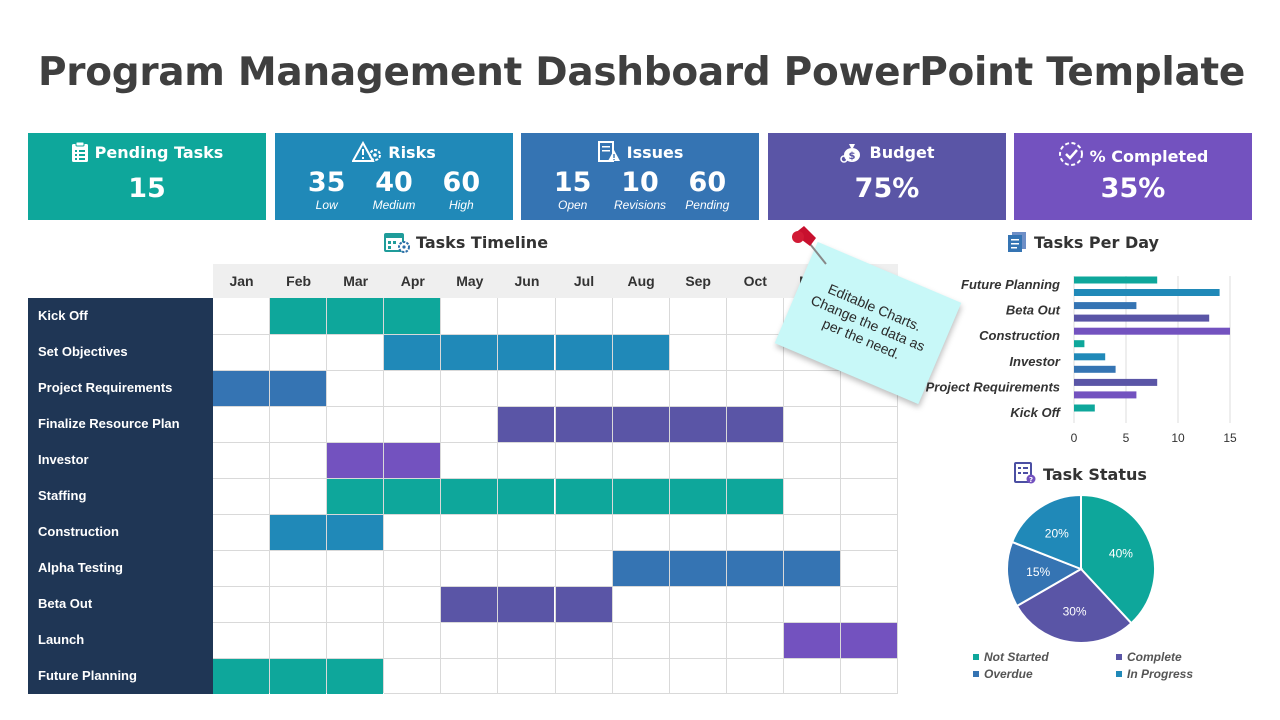 The width and height of the screenshot is (1280, 720). I want to click on x-tick-label: 15, so click(1230, 438).